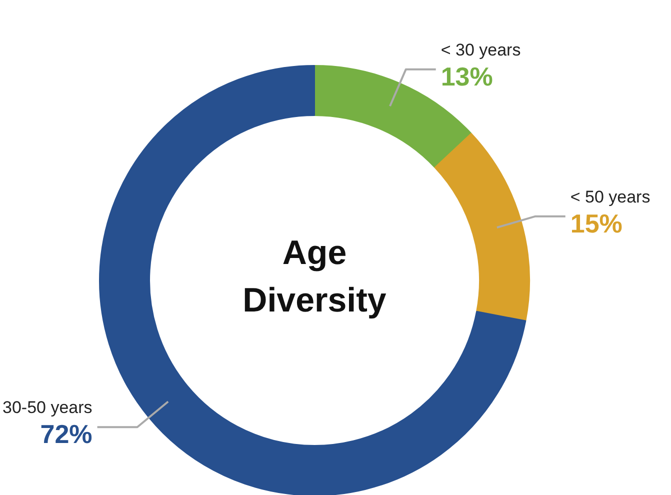  What do you see at coordinates (596, 223) in the screenshot?
I see `data-label: 15%` at bounding box center [596, 223].